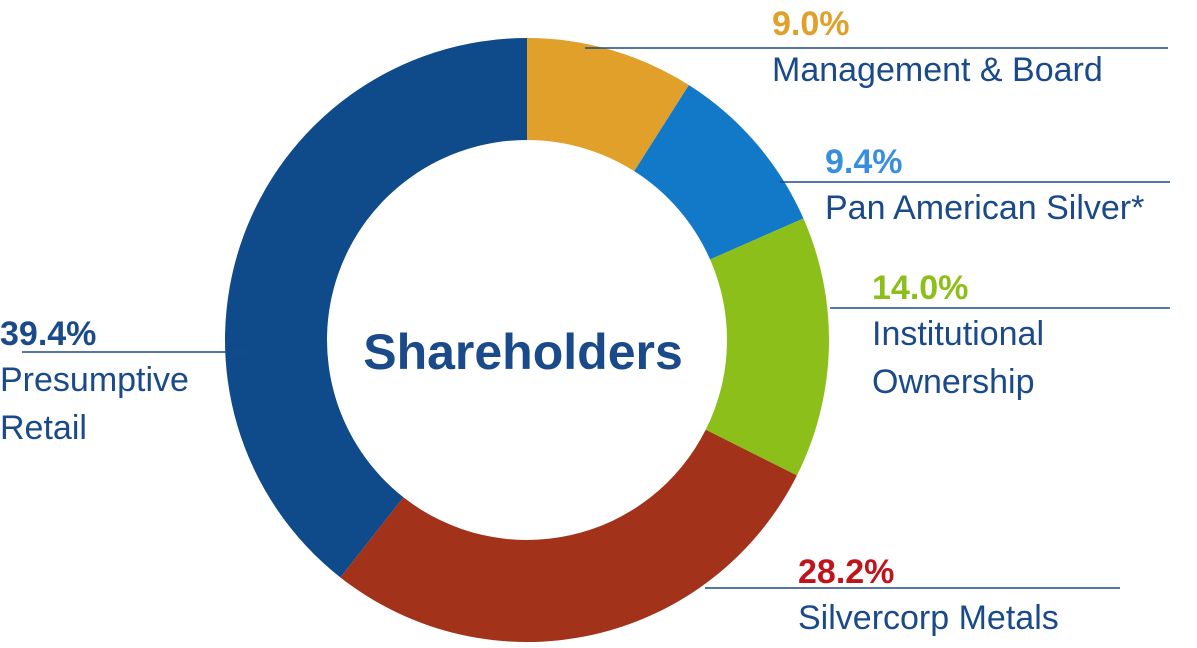 The width and height of the screenshot is (1197, 648). Describe the element at coordinates (846, 572) in the screenshot. I see `value-label: 28.2%` at that location.